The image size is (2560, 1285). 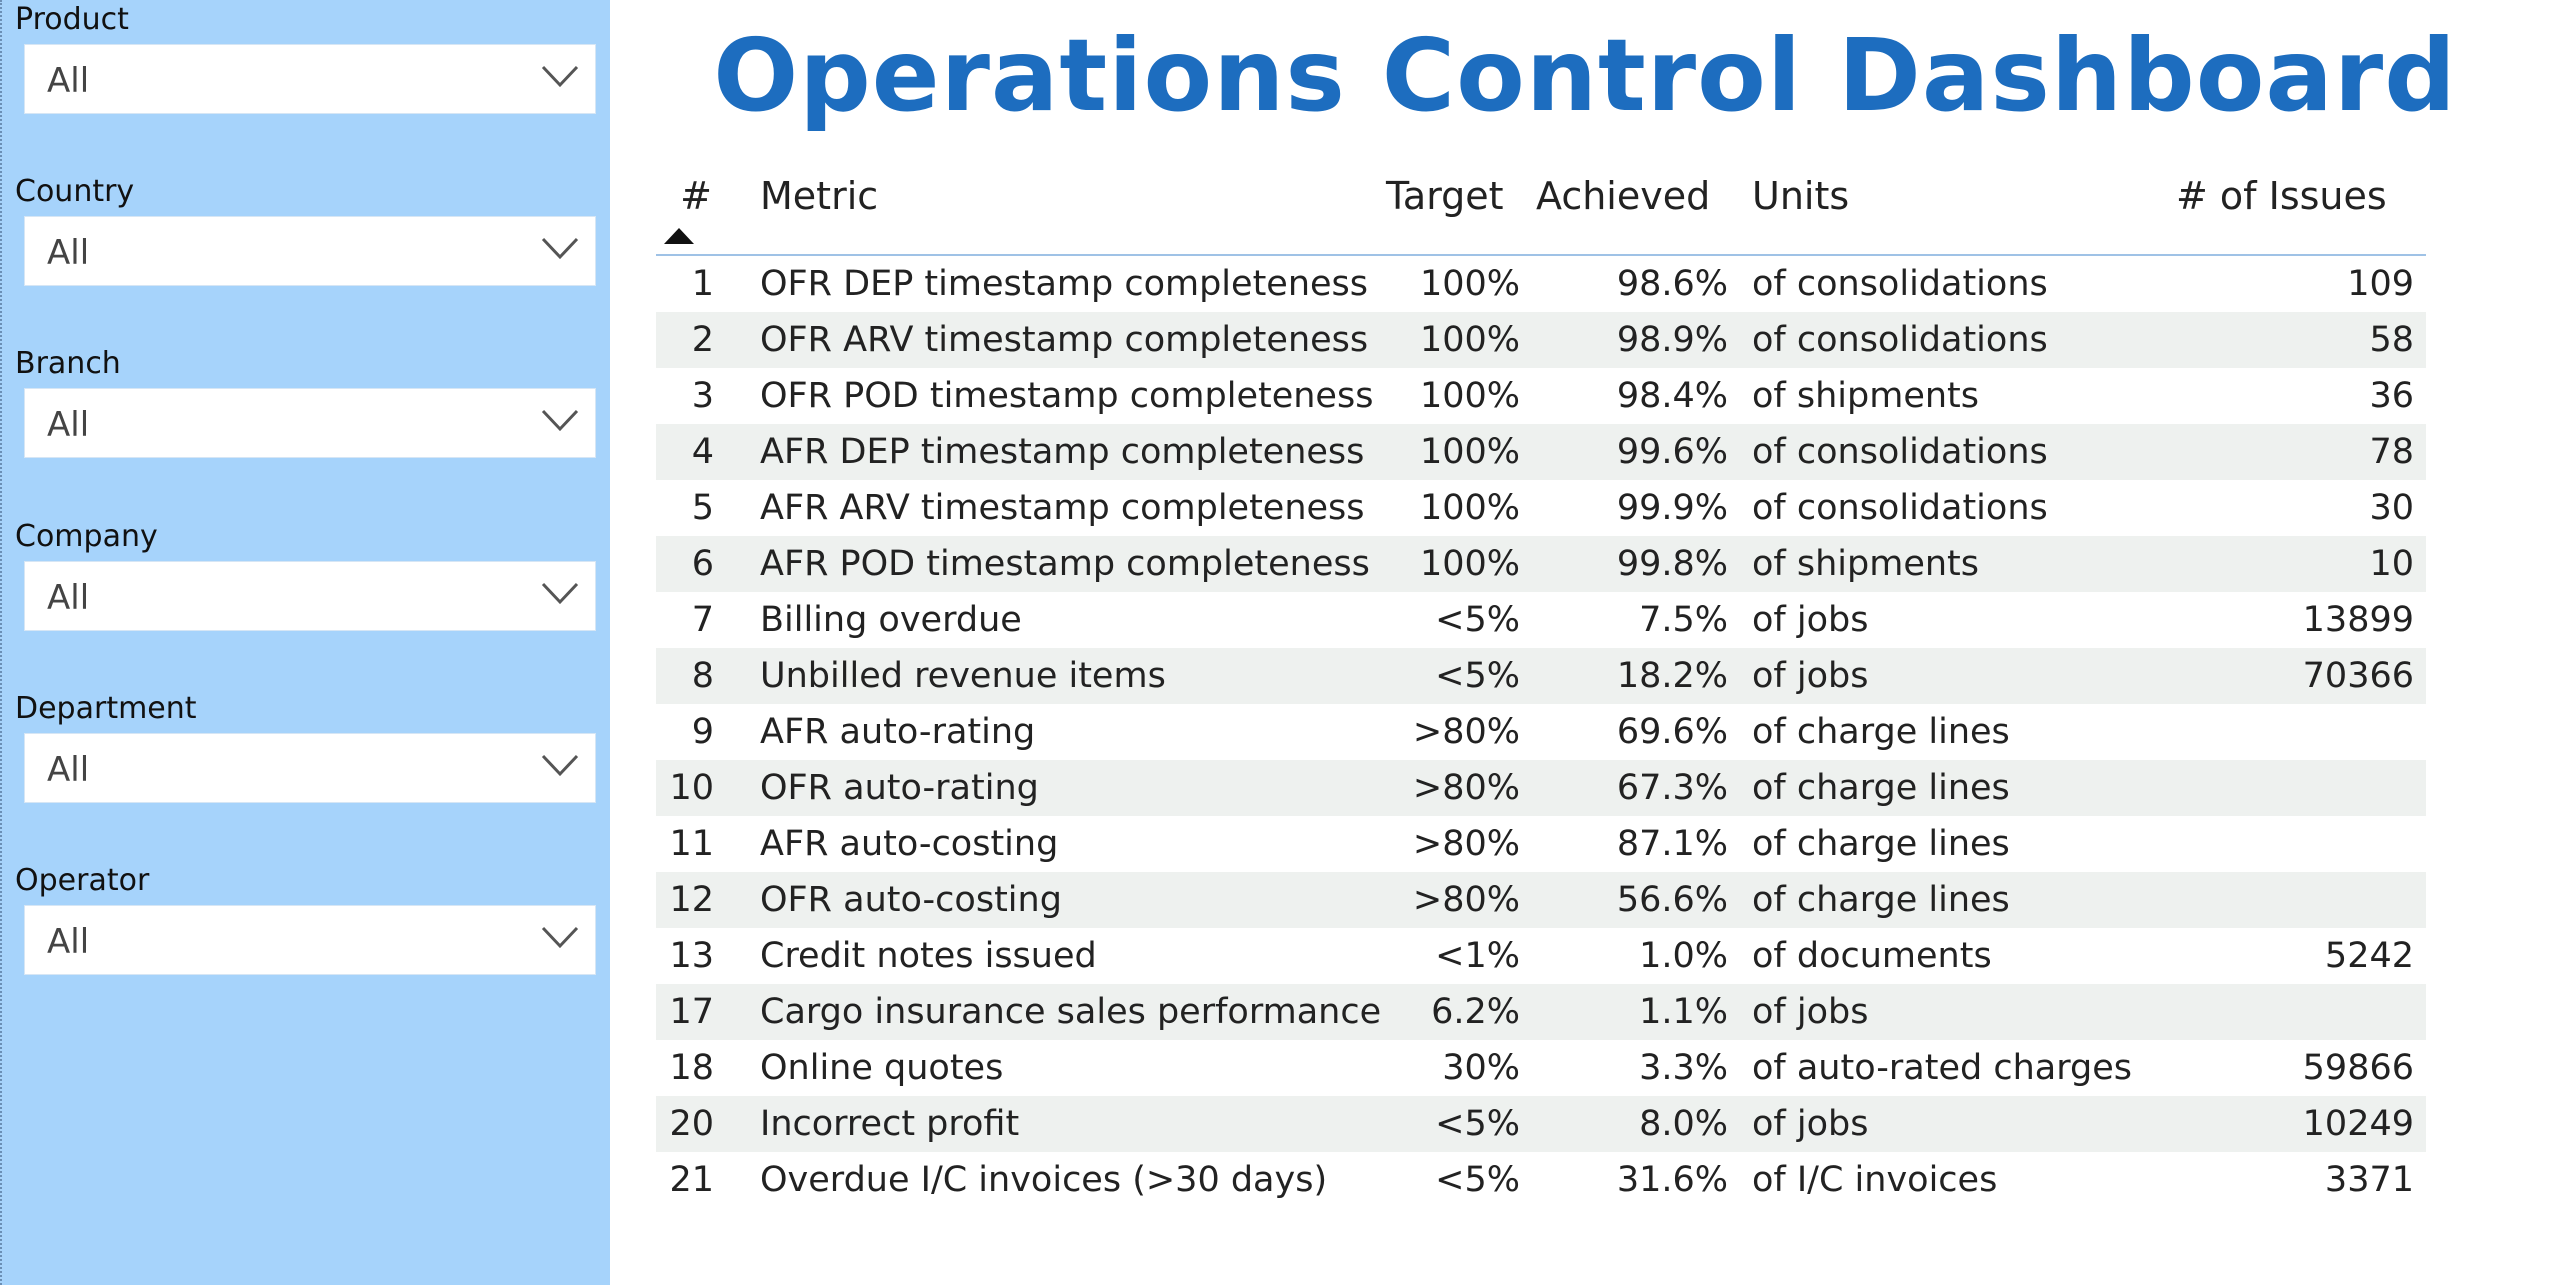 What do you see at coordinates (2369, 1180) in the screenshot?
I see `cell-issues: 3371` at bounding box center [2369, 1180].